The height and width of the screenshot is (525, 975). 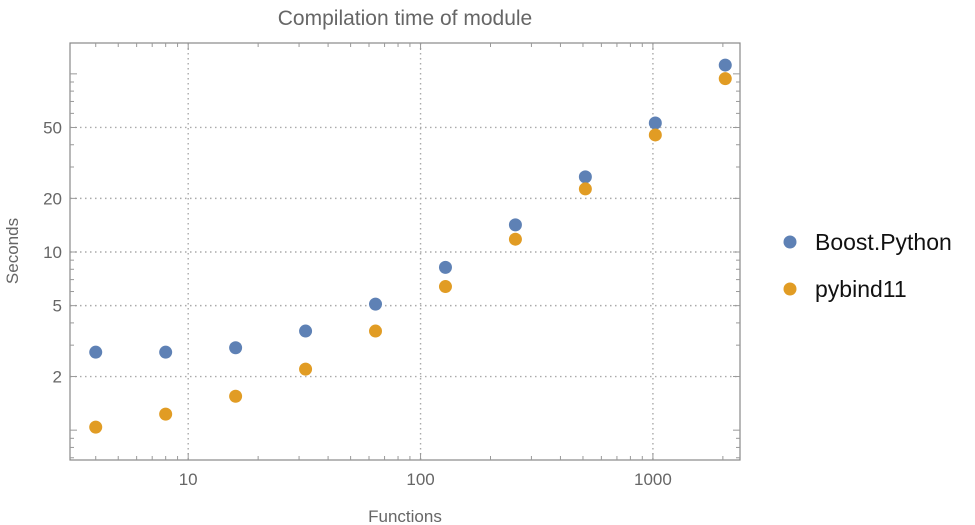 I want to click on y-tick-label: 2, so click(x=57, y=377).